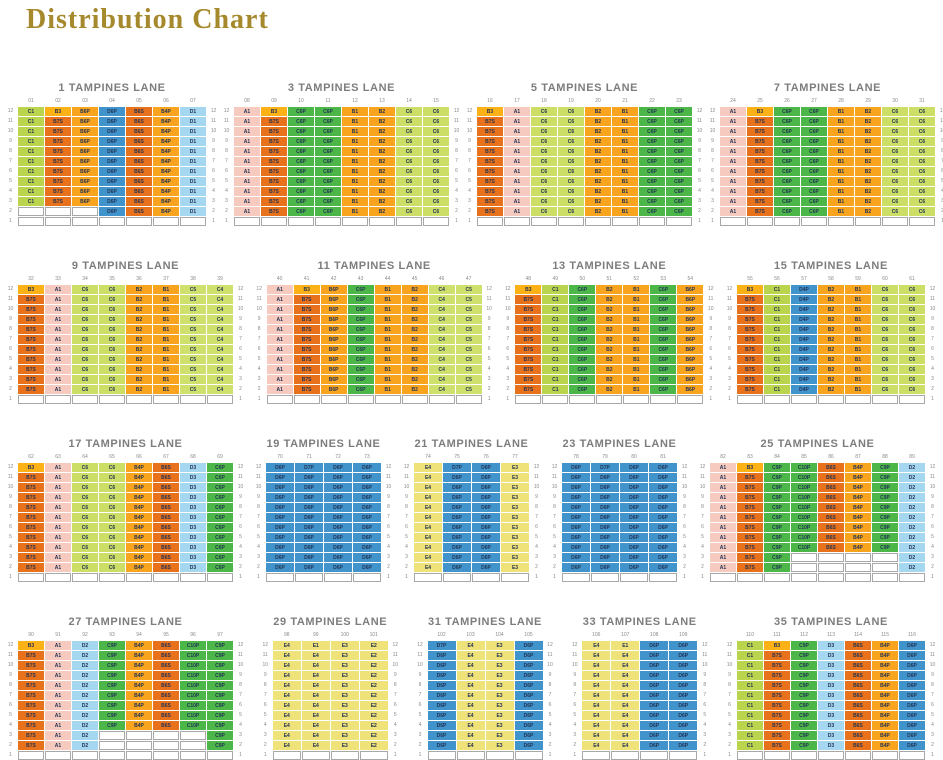 The width and height of the screenshot is (943, 760). Describe the element at coordinates (609, 279) in the screenshot. I see `stack-number: 51` at that location.